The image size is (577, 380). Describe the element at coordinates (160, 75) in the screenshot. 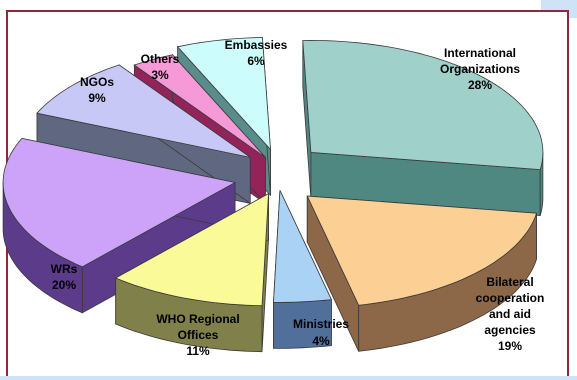

I see `slice-percent-others: 3%` at that location.